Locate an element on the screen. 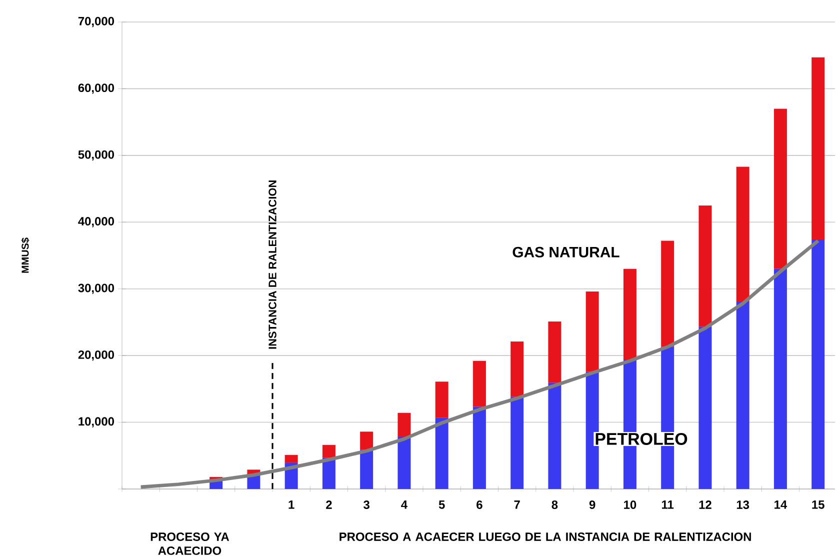 Image resolution: width=840 pixels, height=560 pixels. y-tick-label: 20,000 is located at coordinates (96, 355).